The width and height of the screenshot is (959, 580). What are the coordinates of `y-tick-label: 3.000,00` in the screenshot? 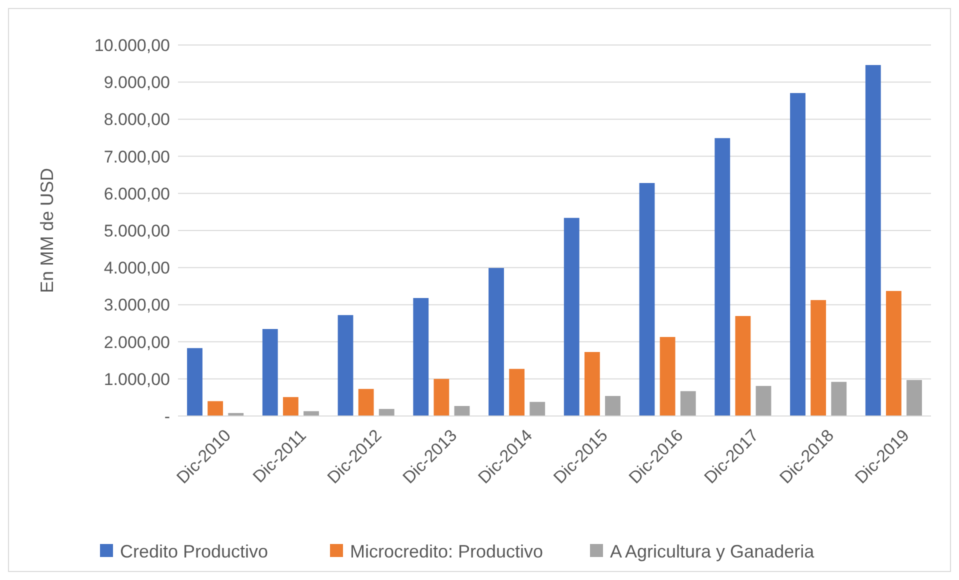 It's located at (137, 305).